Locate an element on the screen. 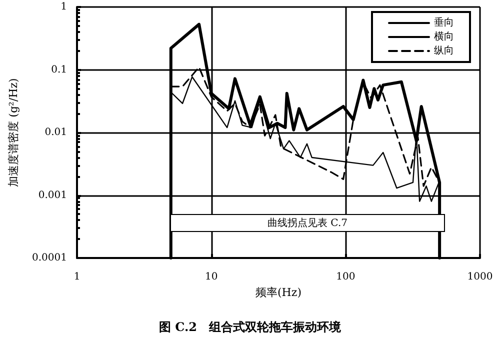 The image size is (500, 344). x-tick-label: 10 is located at coordinates (211, 277).